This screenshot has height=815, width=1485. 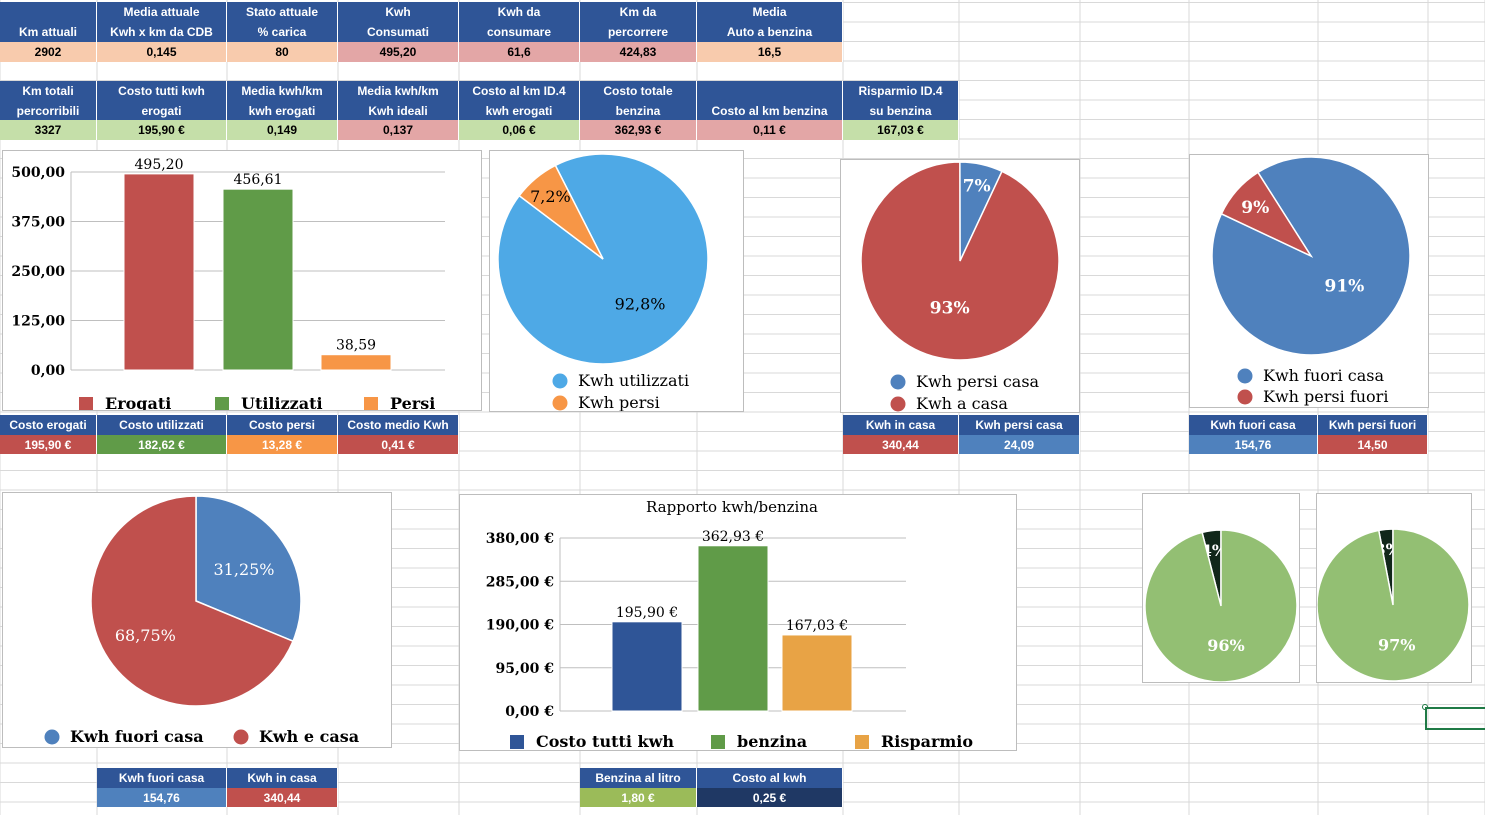 What do you see at coordinates (38, 322) in the screenshot?
I see `y-tick-label: 125,00` at bounding box center [38, 322].